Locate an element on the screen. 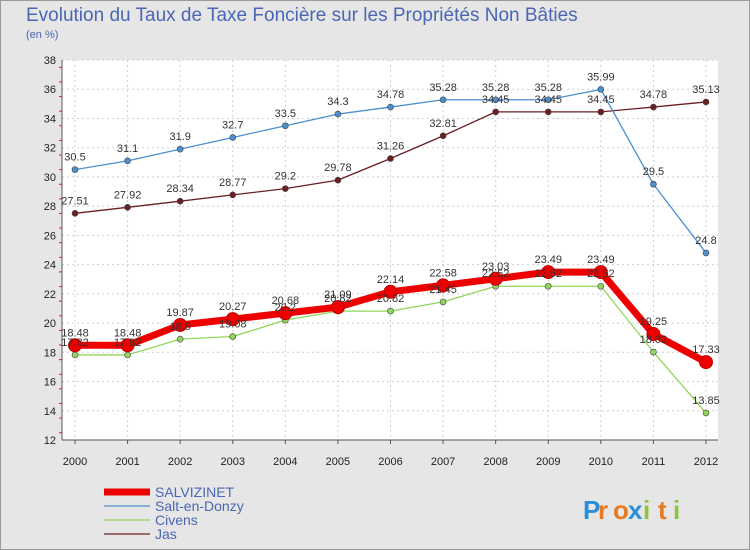  data-label-jas: 27.92 is located at coordinates (128, 195).